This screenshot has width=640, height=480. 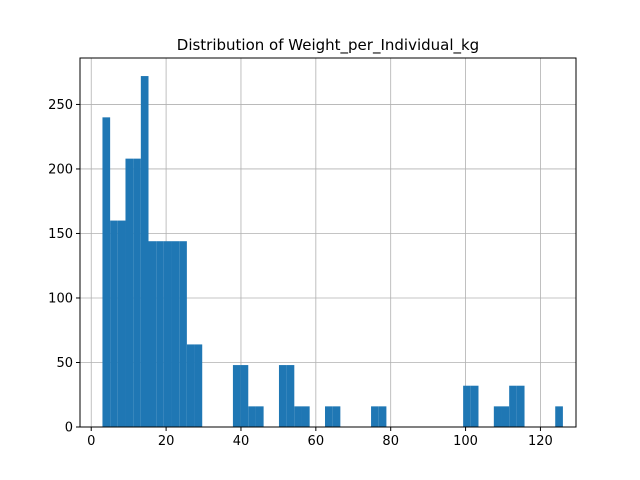 What do you see at coordinates (390, 441) in the screenshot?
I see `x-tick-label: 80` at bounding box center [390, 441].